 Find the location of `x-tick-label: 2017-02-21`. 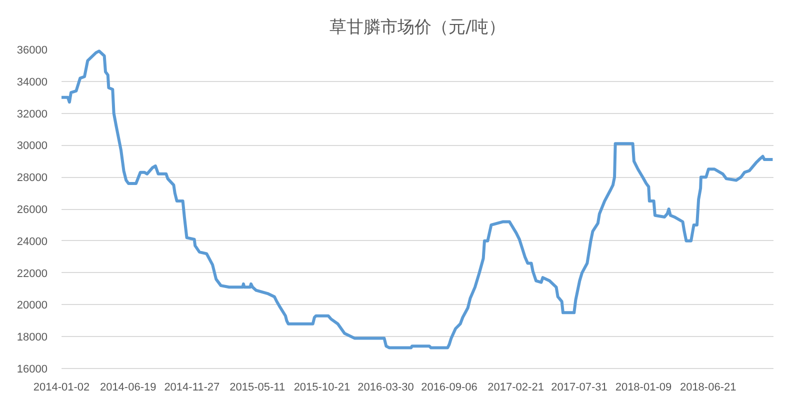

x-tick-label: 2017-02-21 is located at coordinates (516, 388).